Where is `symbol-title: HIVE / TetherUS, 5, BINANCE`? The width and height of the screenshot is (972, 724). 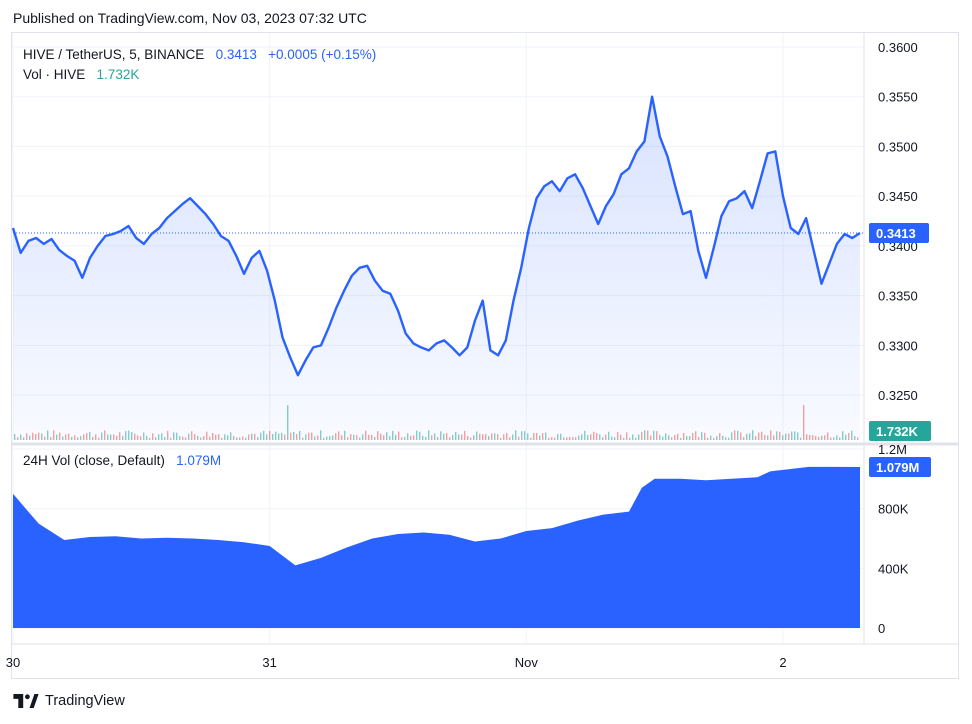
symbol-title: HIVE / TetherUS, 5, BINANCE is located at coordinates (114, 54).